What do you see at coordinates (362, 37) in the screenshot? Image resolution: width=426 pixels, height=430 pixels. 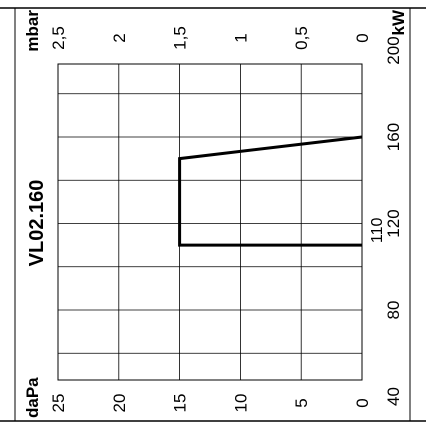 I see `mbar-tick-label: 0` at bounding box center [362, 37].